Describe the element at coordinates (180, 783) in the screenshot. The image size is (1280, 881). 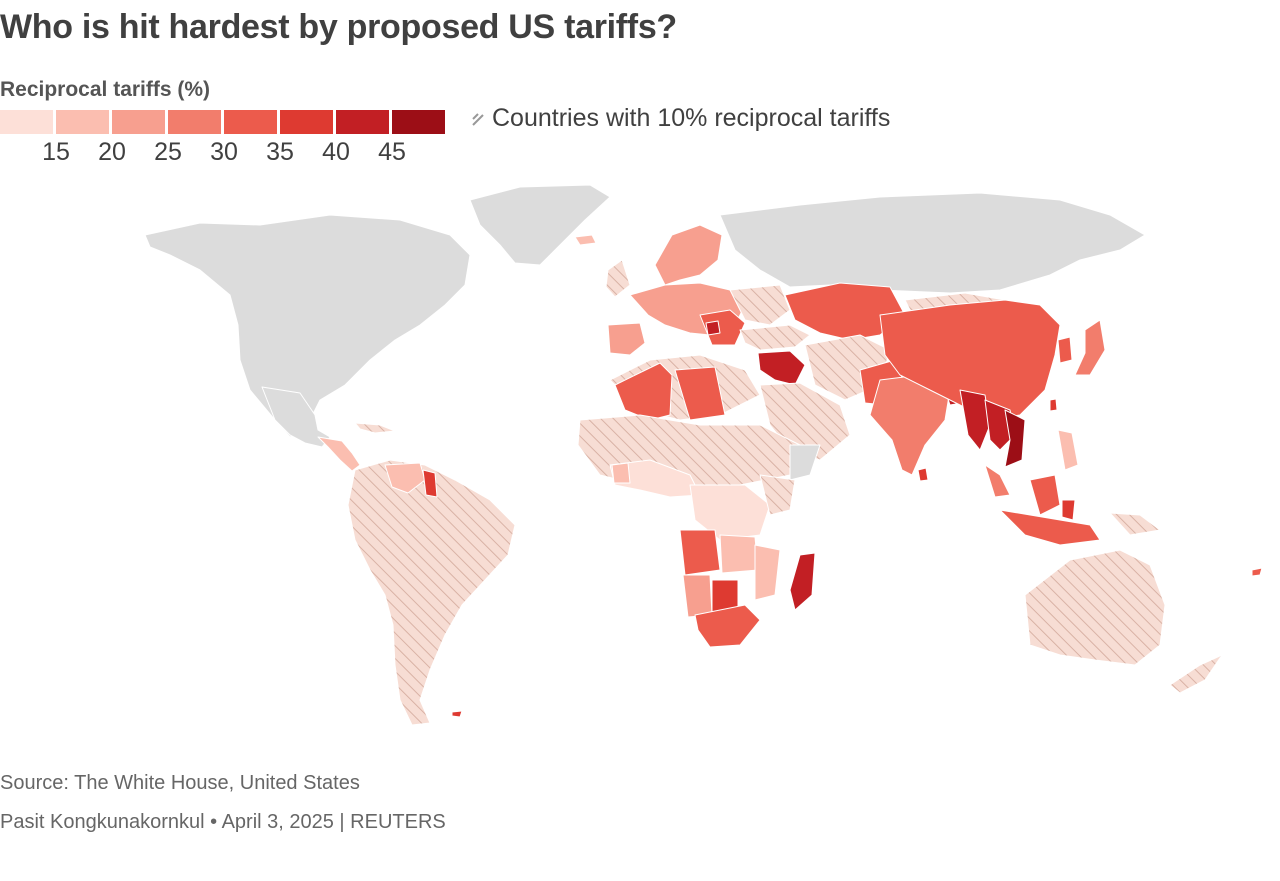
I see `source-note: Source: The White House, United States` at that location.